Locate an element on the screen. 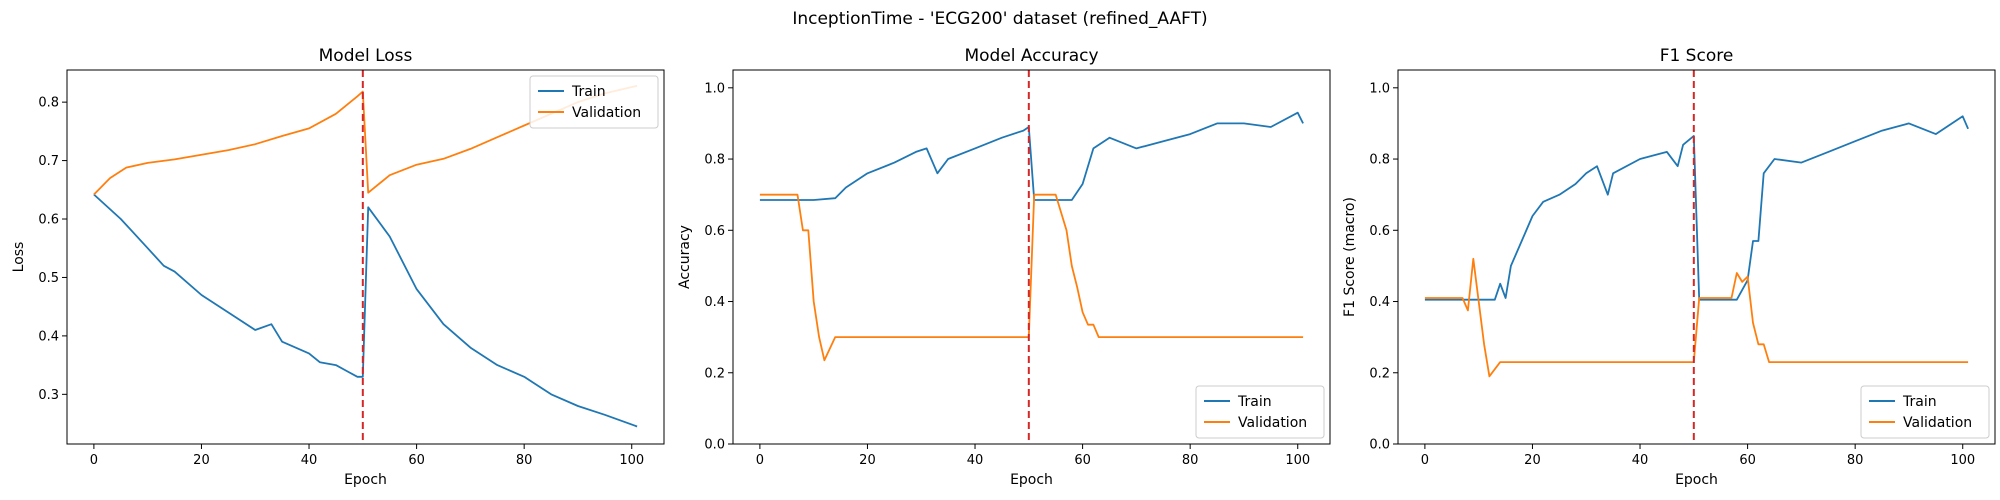 The image size is (2000, 500). y-axis-label: Accuracy is located at coordinates (685, 257).